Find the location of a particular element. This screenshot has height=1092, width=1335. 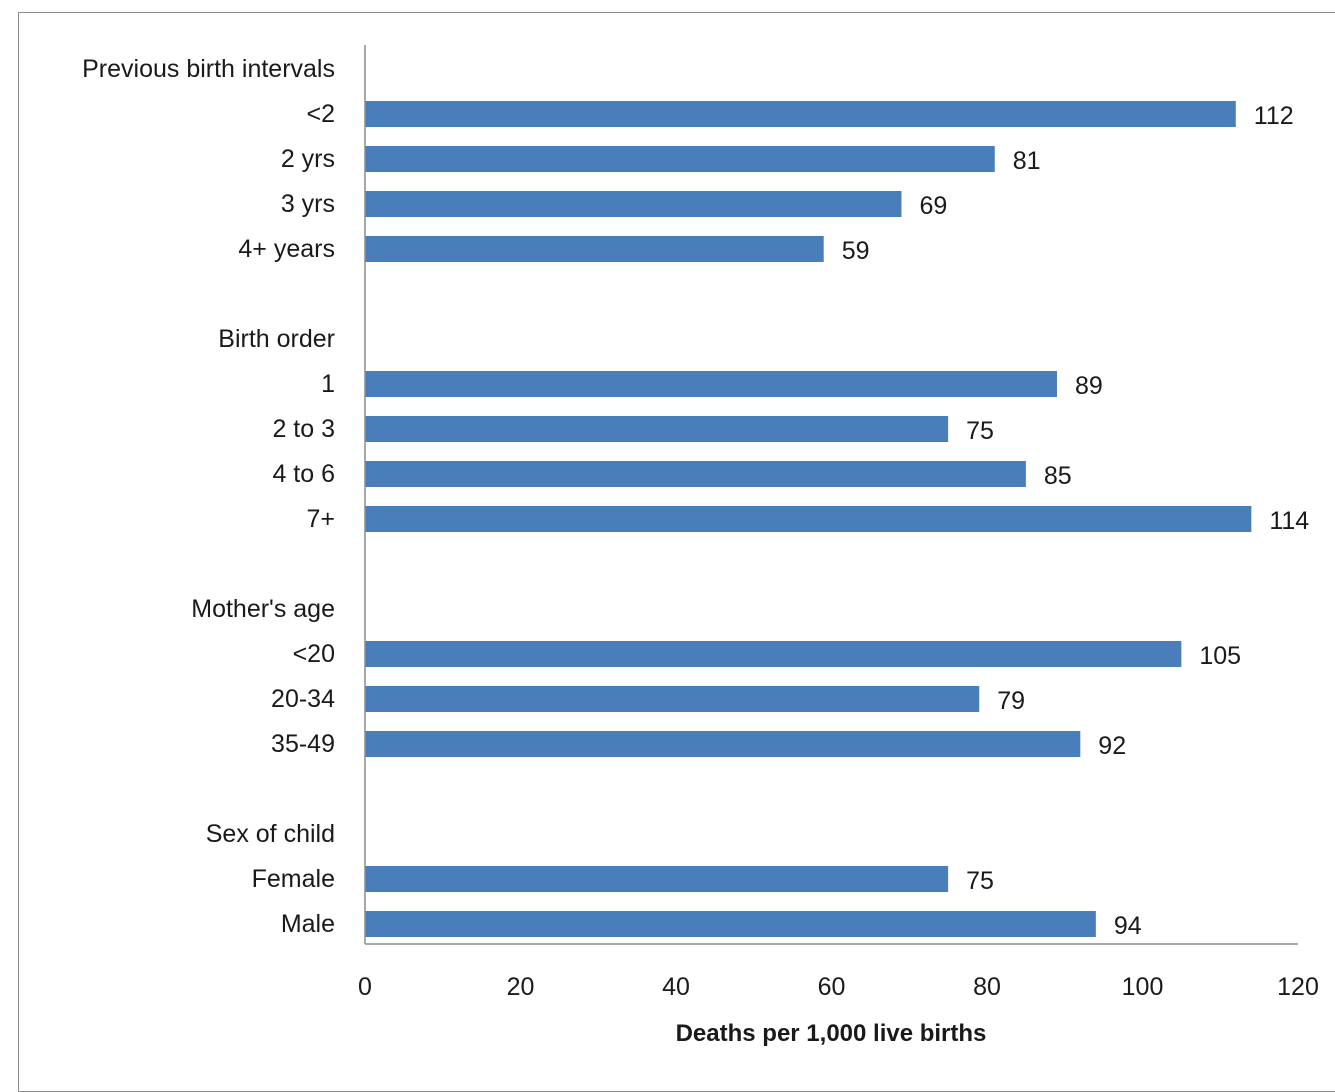

data-label: 81 is located at coordinates (1027, 161).